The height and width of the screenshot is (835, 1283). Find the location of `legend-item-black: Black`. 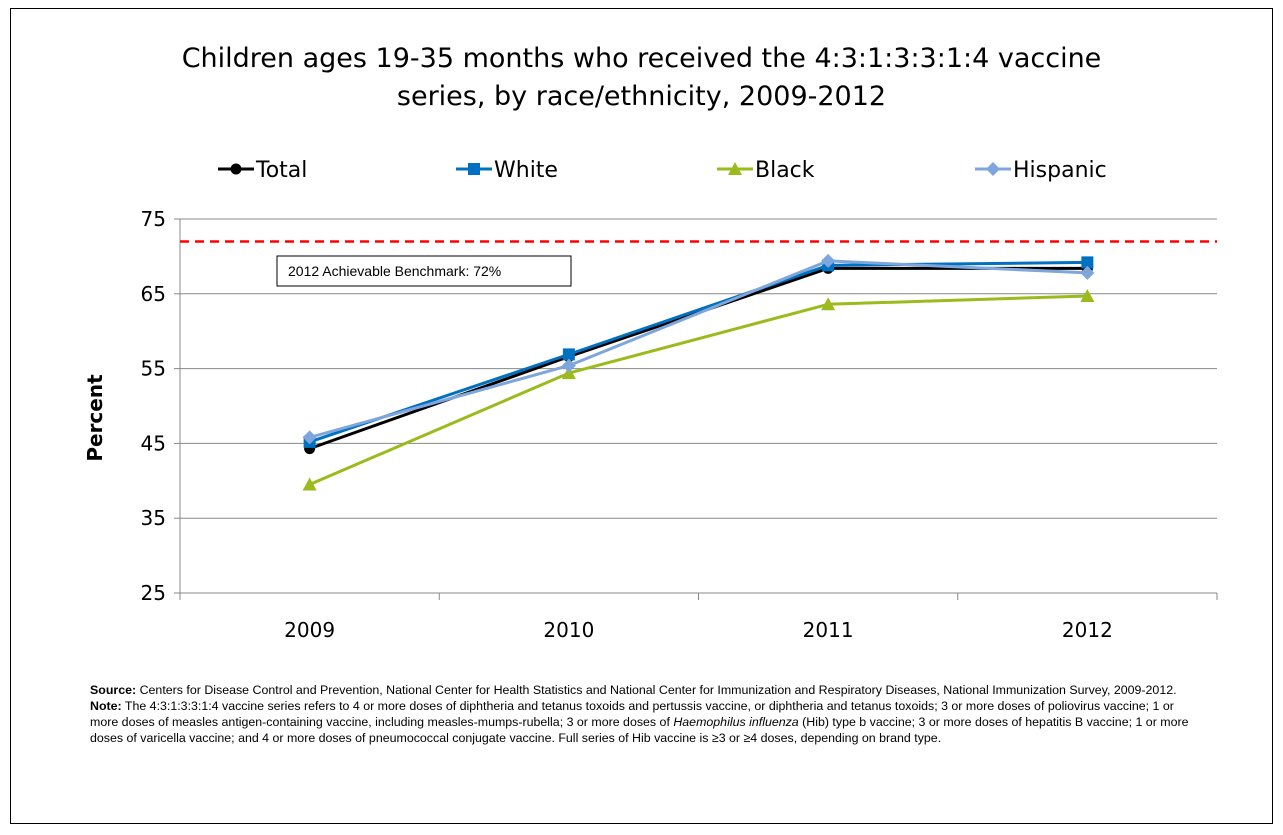

legend-item-black: Black is located at coordinates (766, 170).